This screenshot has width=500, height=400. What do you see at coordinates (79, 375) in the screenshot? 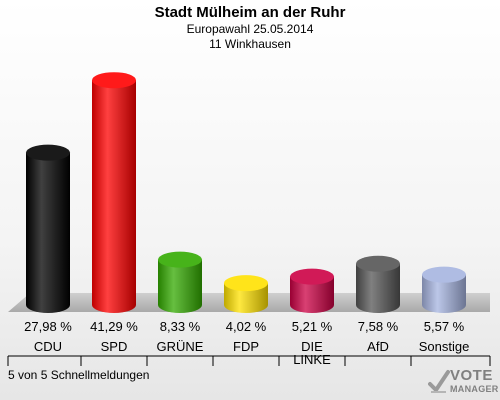
I see `report-status: 5 von 5 Schnellmeldungen` at bounding box center [79, 375].